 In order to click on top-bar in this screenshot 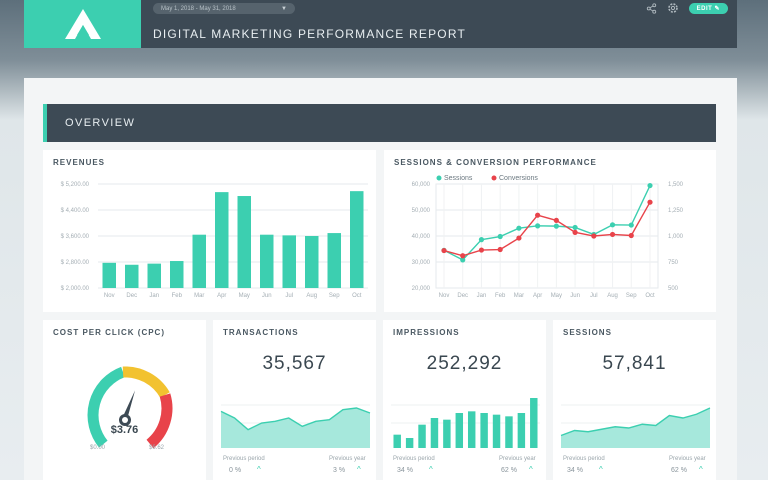, I will do `click(380, 24)`.